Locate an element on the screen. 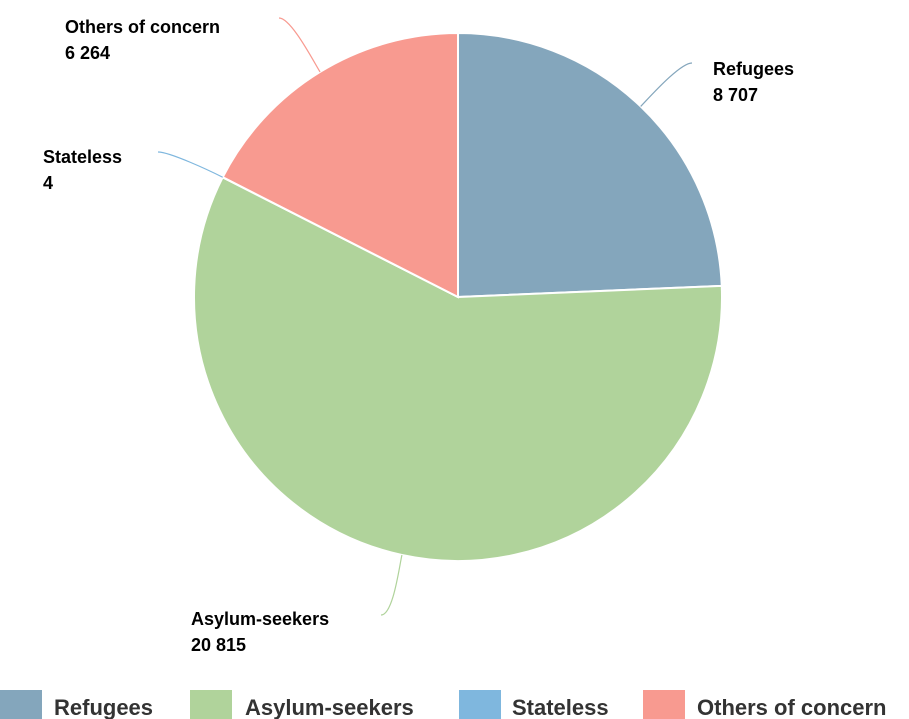 This screenshot has width=909, height=719. legend-item-others-of-concern: Others of concern is located at coordinates (764, 704).